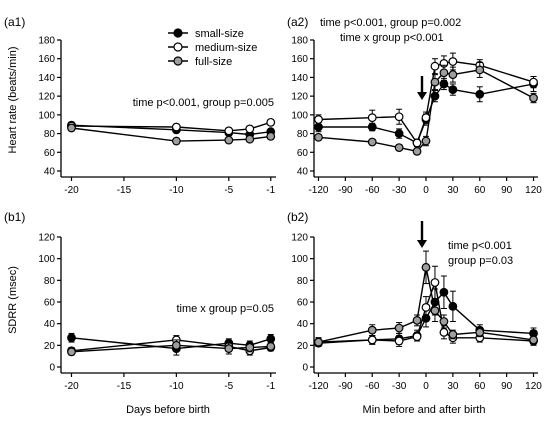 The height and width of the screenshot is (427, 550). I want to click on y-axis-label: Heart rate (beats/min), so click(13, 100).